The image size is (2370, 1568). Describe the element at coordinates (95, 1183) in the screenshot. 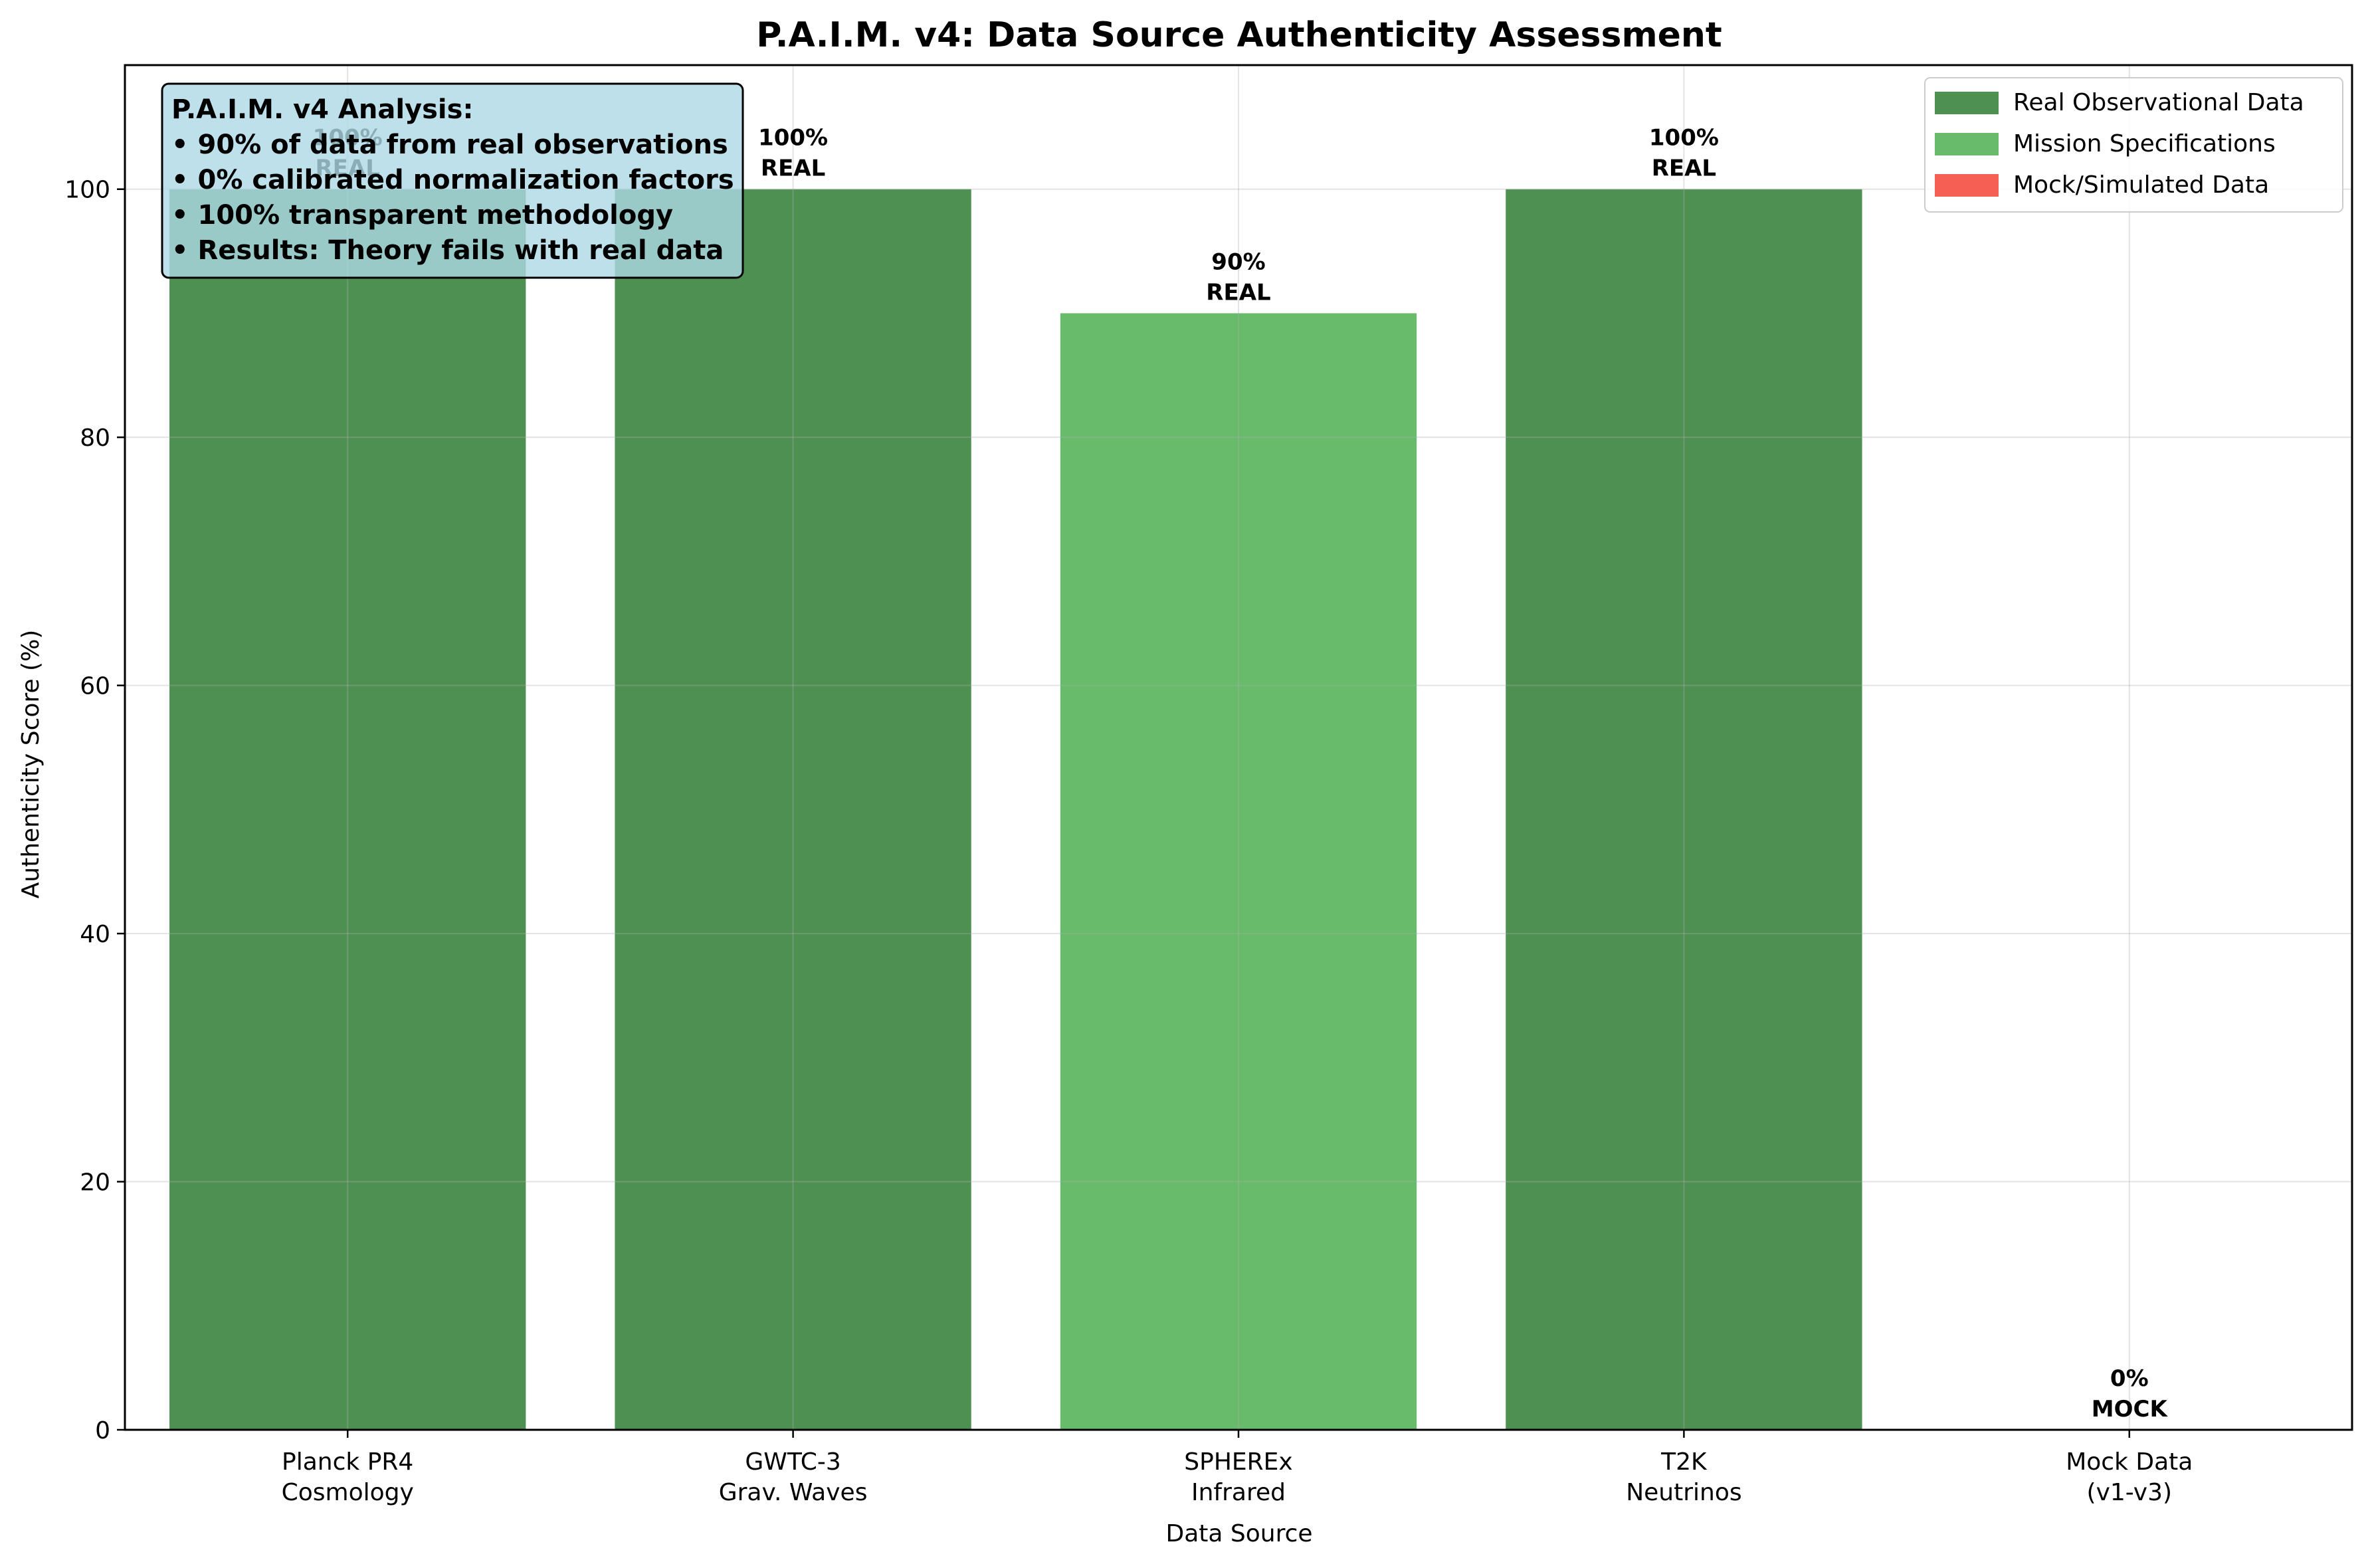

I see `y-tick-label: 20` at that location.